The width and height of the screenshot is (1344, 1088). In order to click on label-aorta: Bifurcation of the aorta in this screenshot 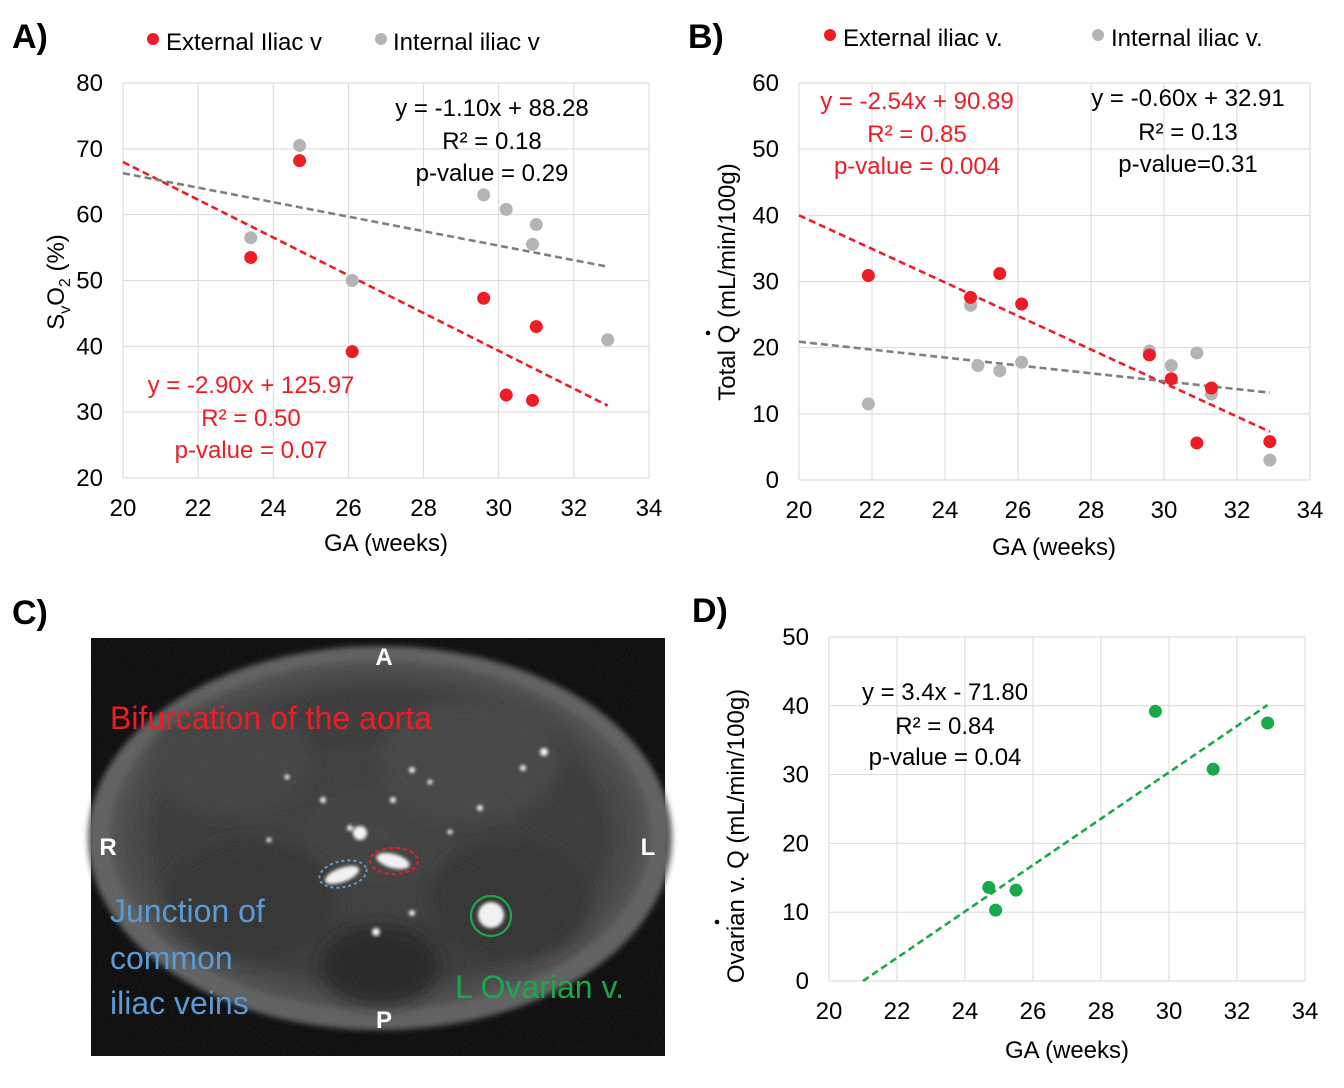, I will do `click(271, 718)`.